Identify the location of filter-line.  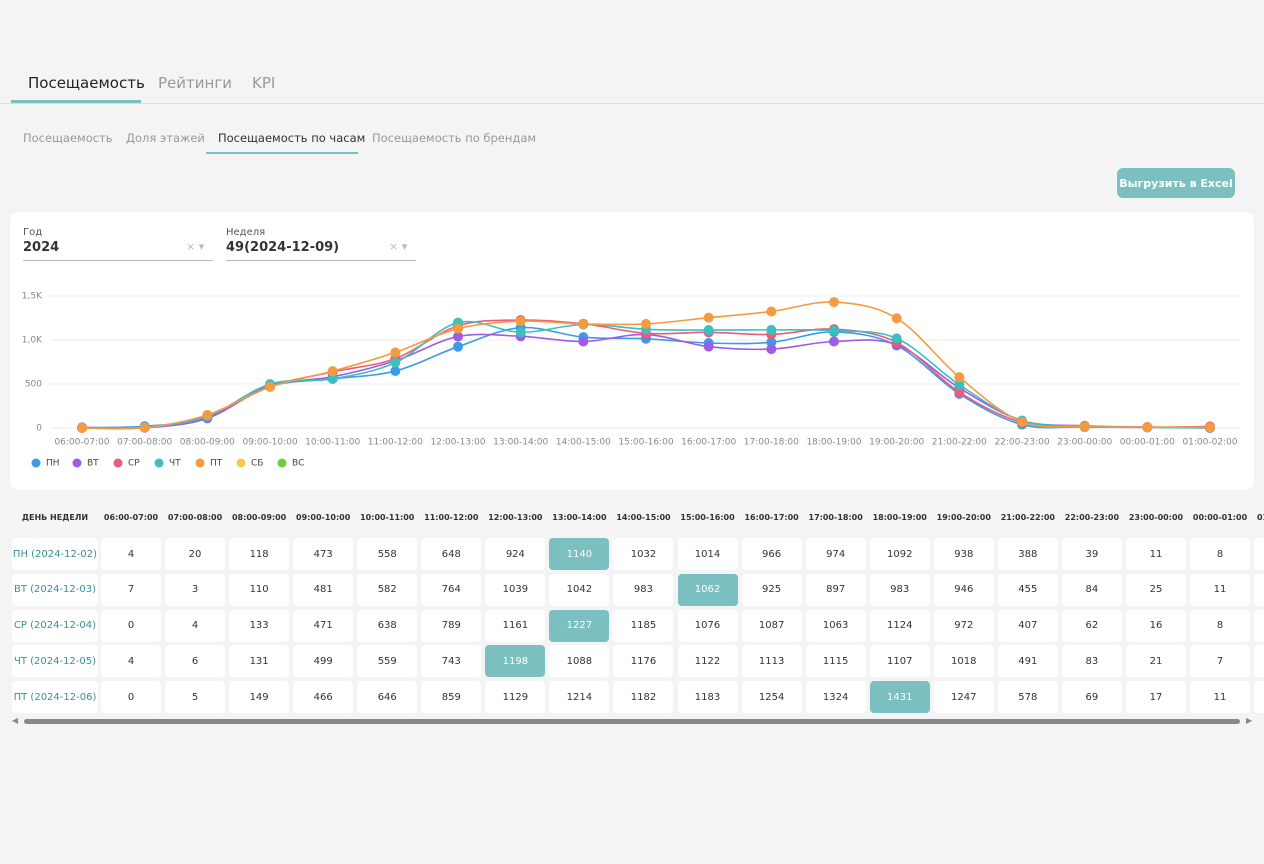
(118, 260).